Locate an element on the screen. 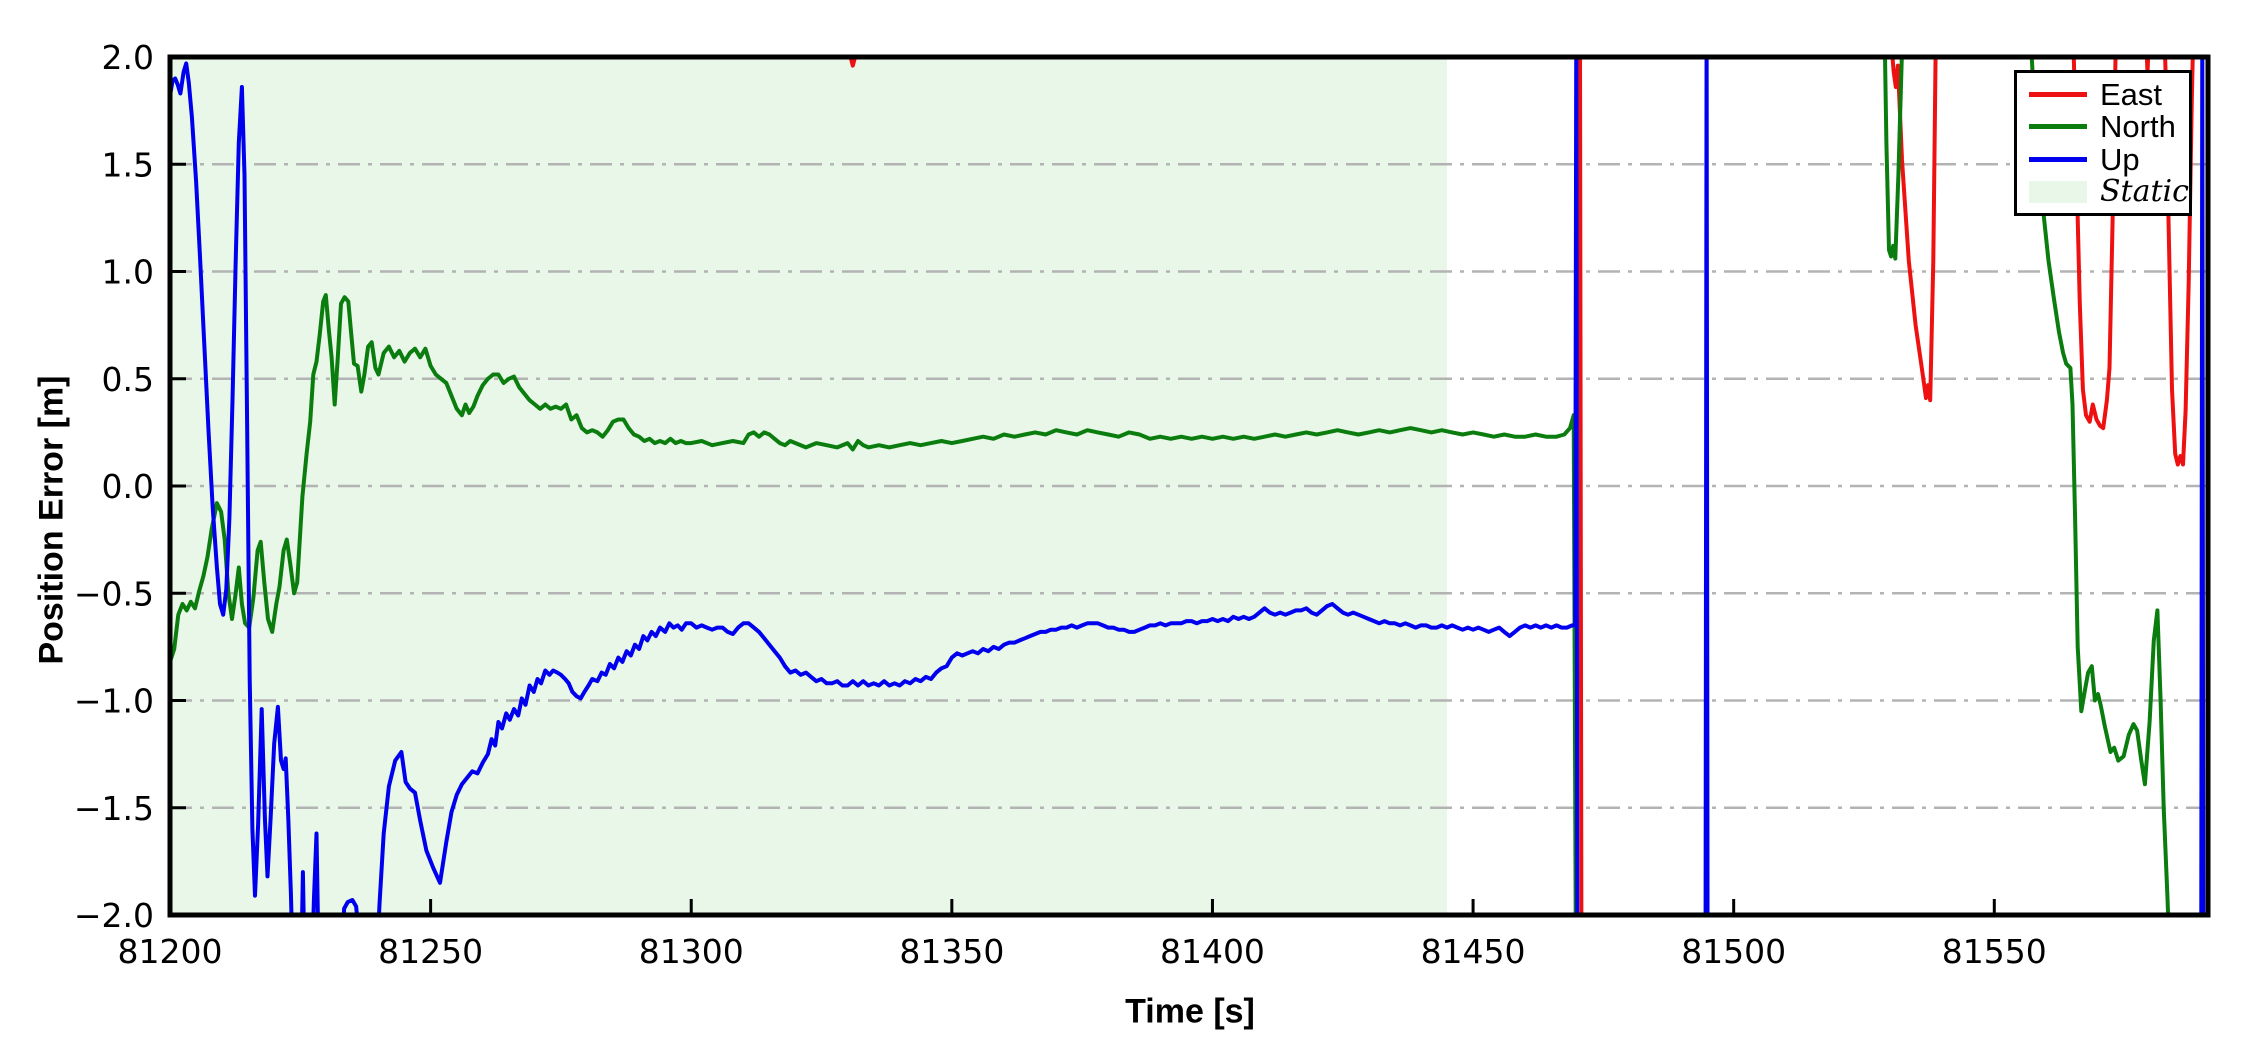 The image size is (2250, 1050). x-tick-label: 81450 is located at coordinates (1473, 951).